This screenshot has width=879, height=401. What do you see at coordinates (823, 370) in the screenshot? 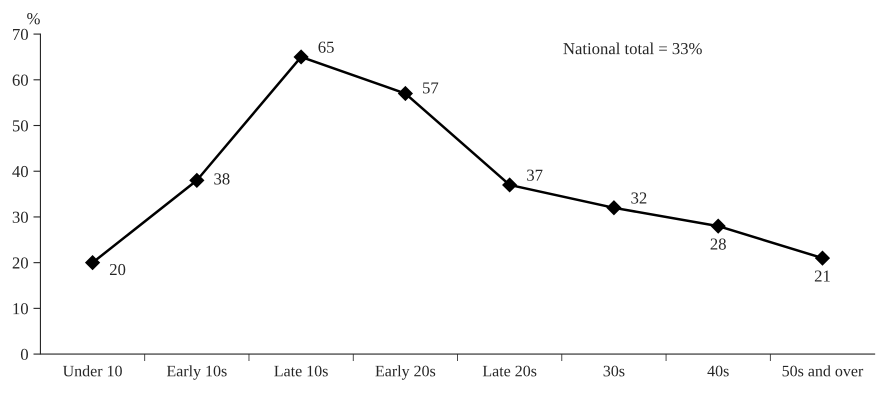
I see `x-tick-label: 50s and over` at bounding box center [823, 370].